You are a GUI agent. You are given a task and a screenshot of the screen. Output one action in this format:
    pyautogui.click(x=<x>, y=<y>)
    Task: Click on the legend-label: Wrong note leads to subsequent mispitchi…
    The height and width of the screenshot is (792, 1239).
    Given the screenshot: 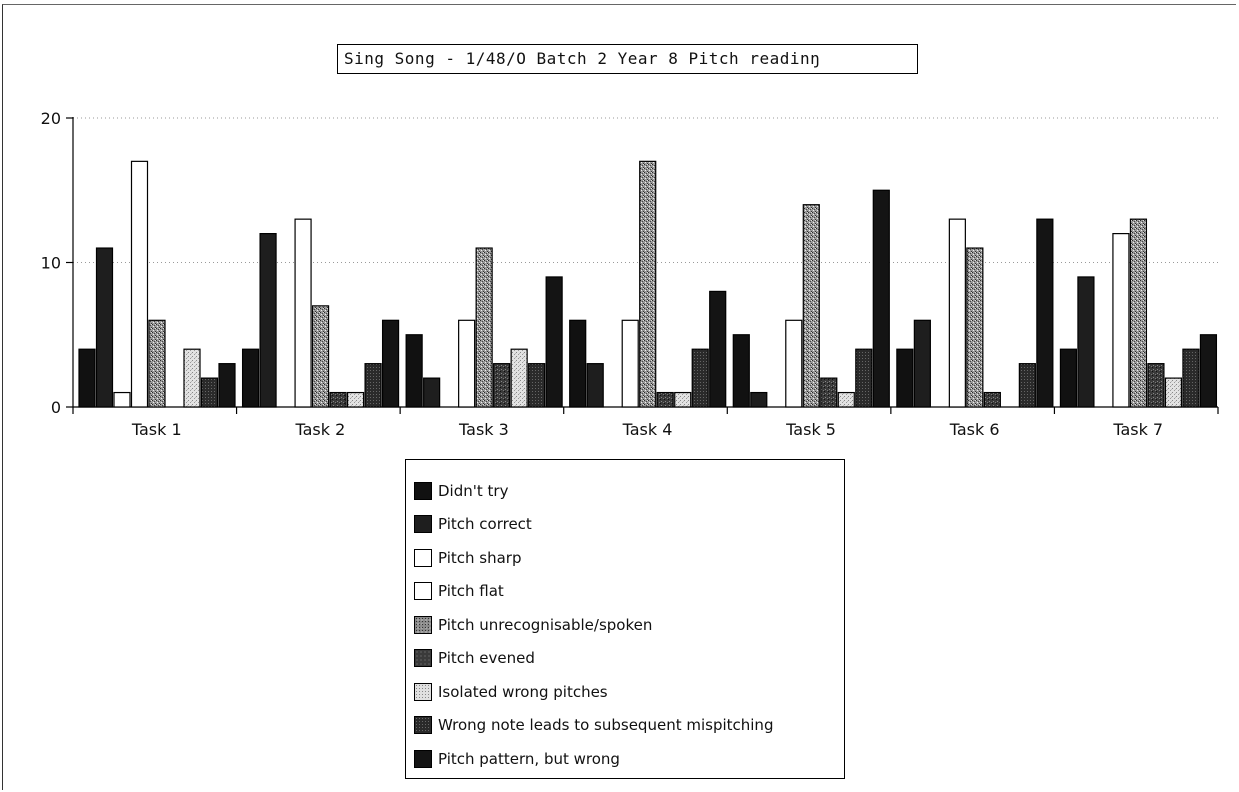 What is the action you would take?
    pyautogui.click(x=606, y=725)
    